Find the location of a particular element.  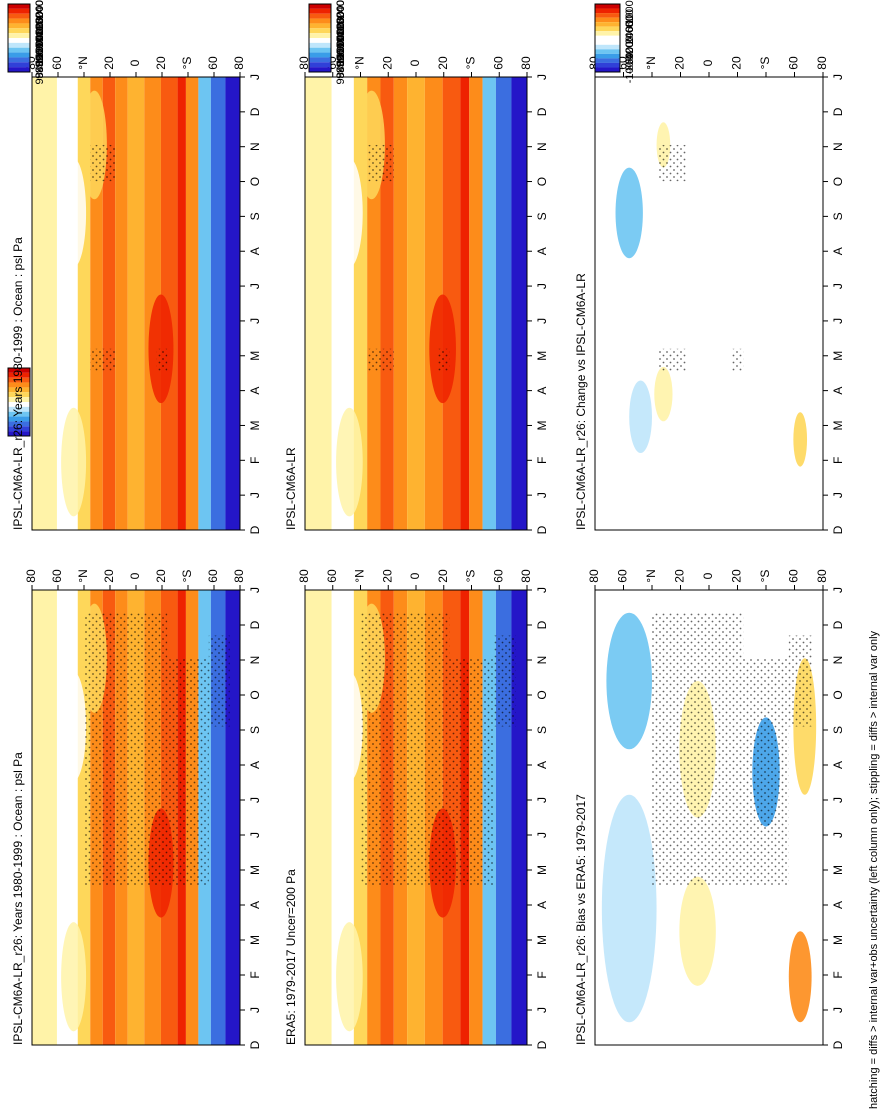

colorbar-label: 99600 is located at coordinates (40, 52).